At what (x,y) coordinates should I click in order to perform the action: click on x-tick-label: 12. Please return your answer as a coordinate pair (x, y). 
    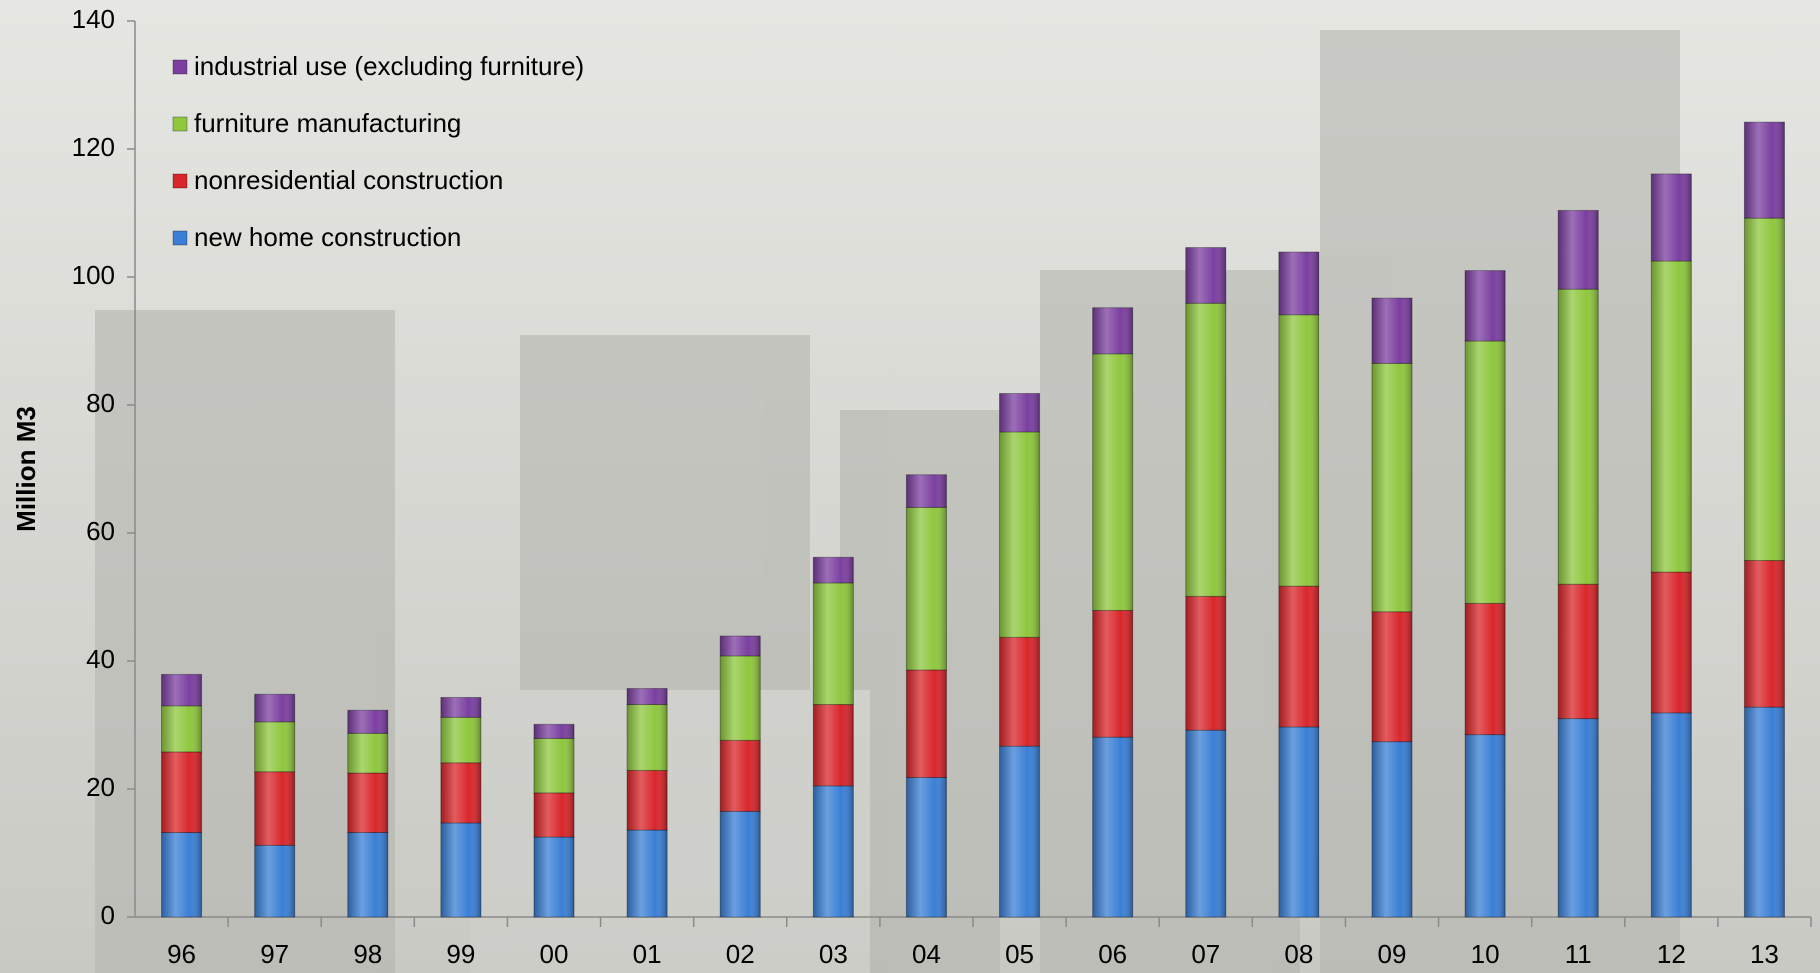
    Looking at the image, I should click on (1671, 954).